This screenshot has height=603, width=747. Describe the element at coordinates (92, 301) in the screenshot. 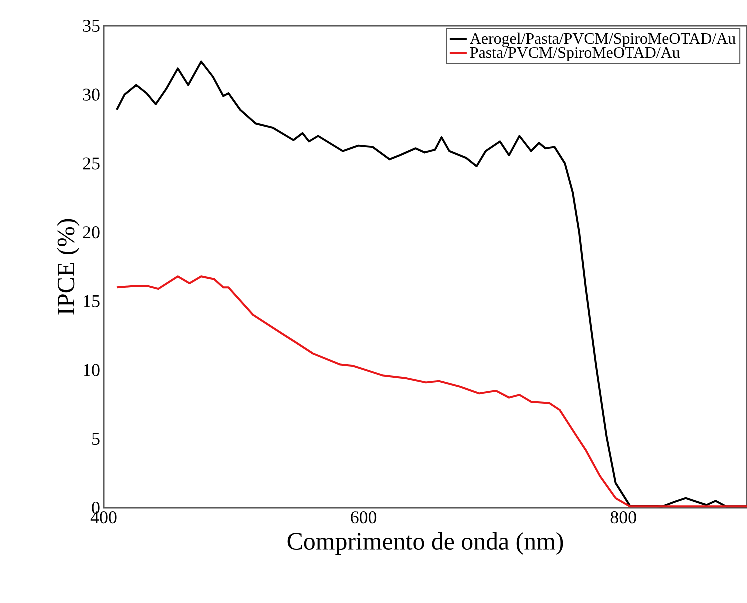

I see `y-tick-label: 15` at that location.